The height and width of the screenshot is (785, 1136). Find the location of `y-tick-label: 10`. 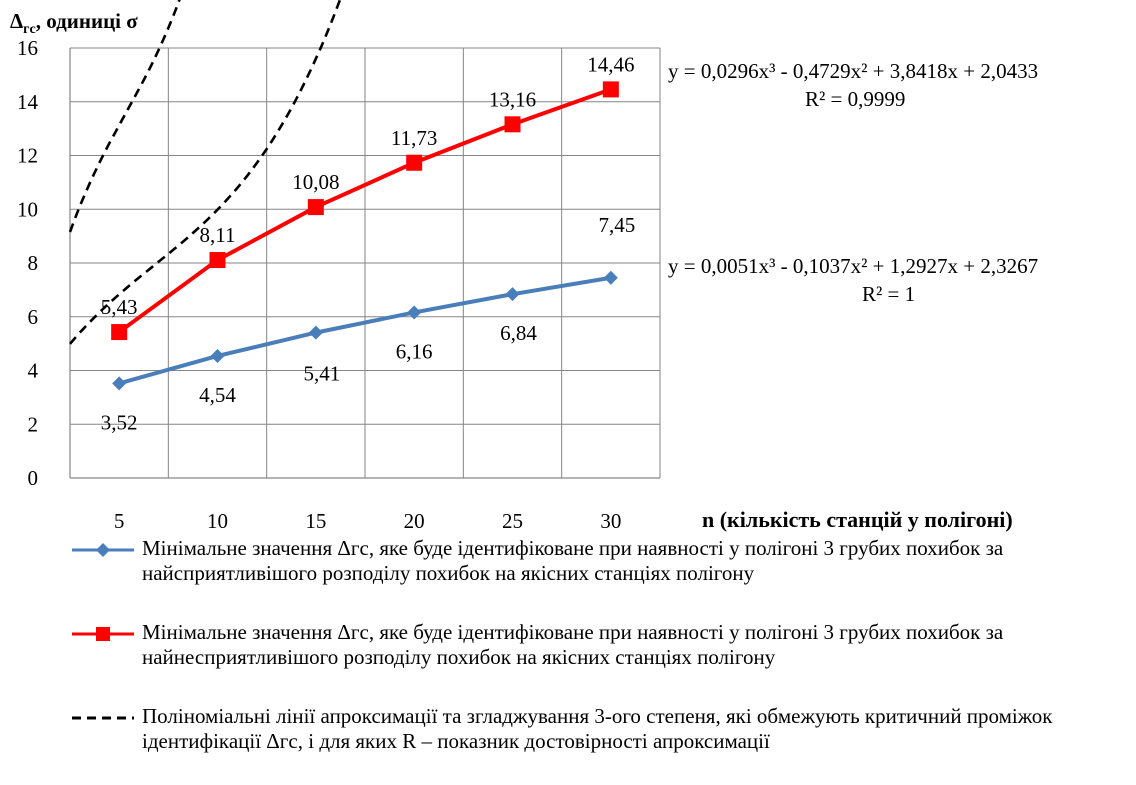

y-tick-label: 10 is located at coordinates (27, 209).